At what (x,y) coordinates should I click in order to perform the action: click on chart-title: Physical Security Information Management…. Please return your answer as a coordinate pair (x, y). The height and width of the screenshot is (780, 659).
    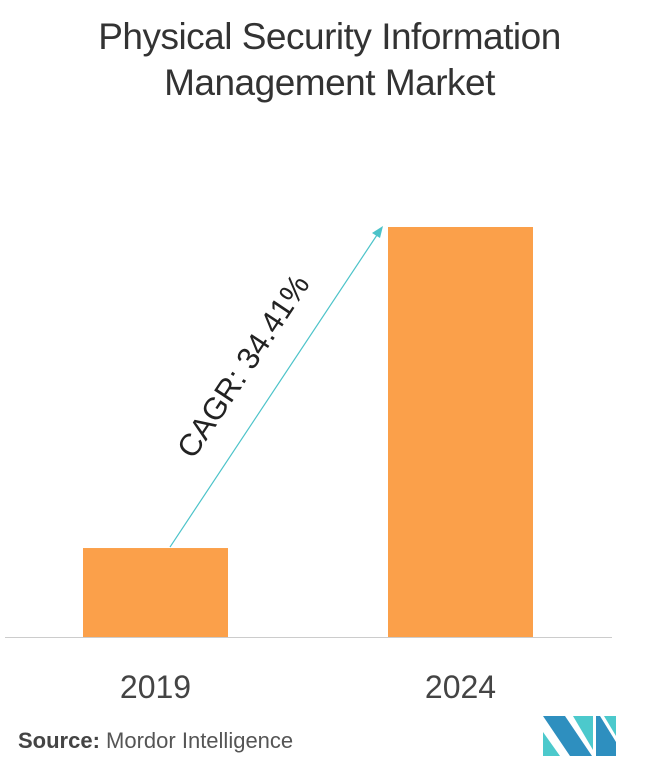
    Looking at the image, I should click on (329, 59).